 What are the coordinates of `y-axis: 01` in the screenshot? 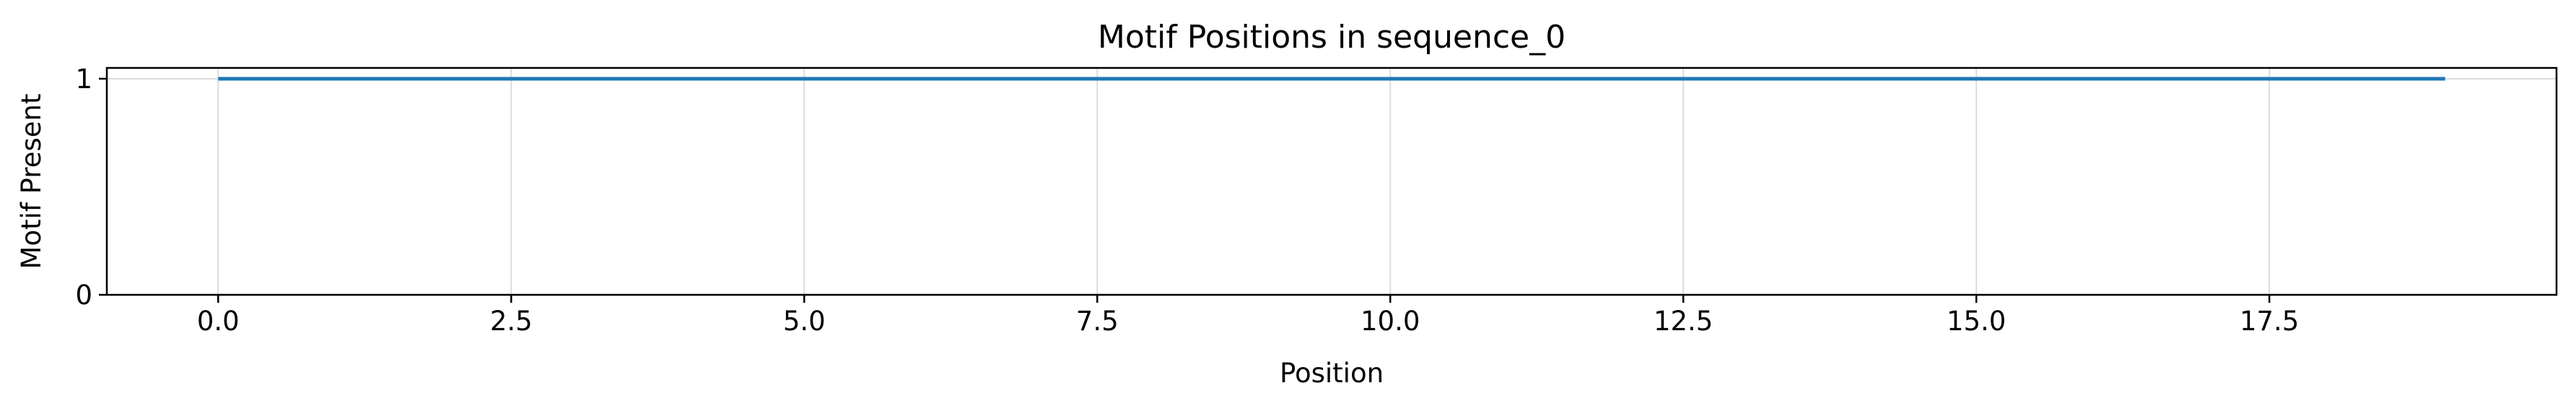 It's located at (91, 188).